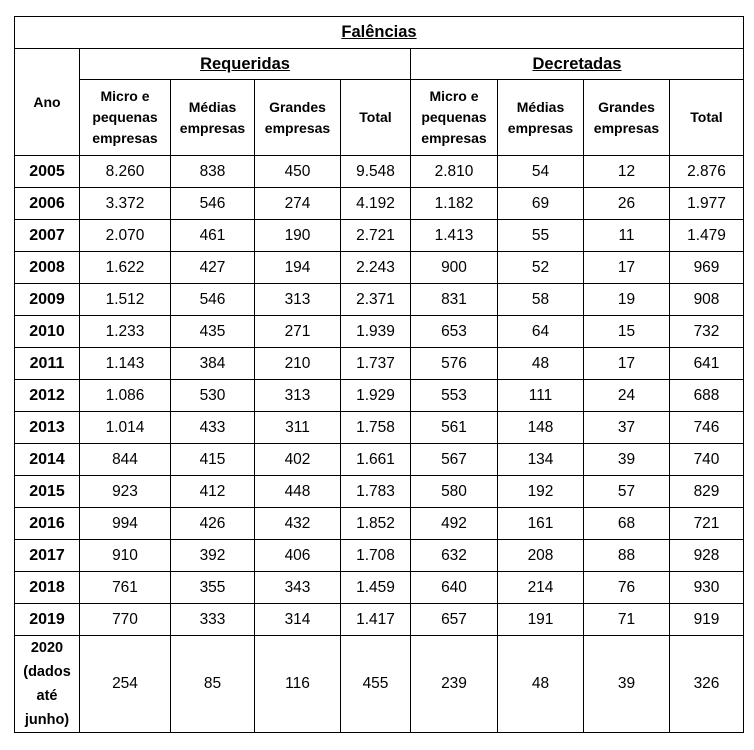  Describe the element at coordinates (626, 235) in the screenshot. I see `cell-dec-grandes: 11` at that location.